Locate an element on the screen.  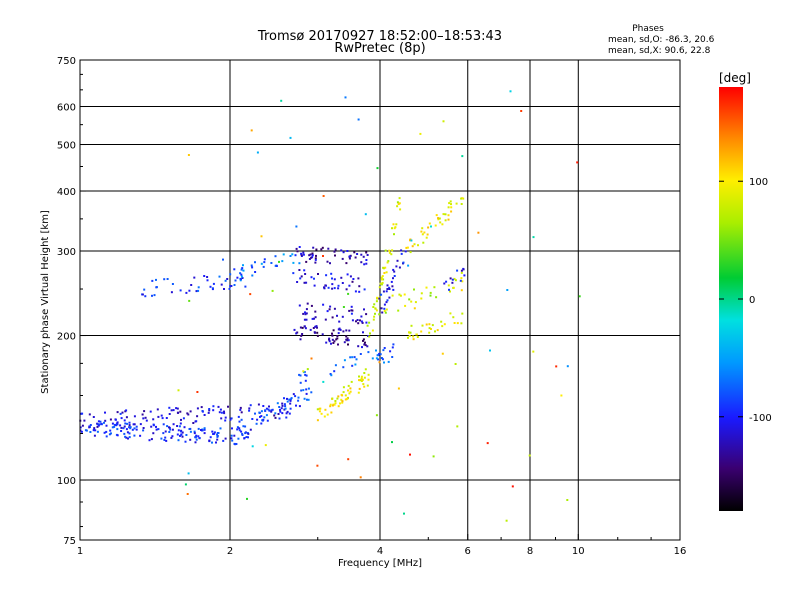
stats-heading: Phases is located at coordinates (648, 29).